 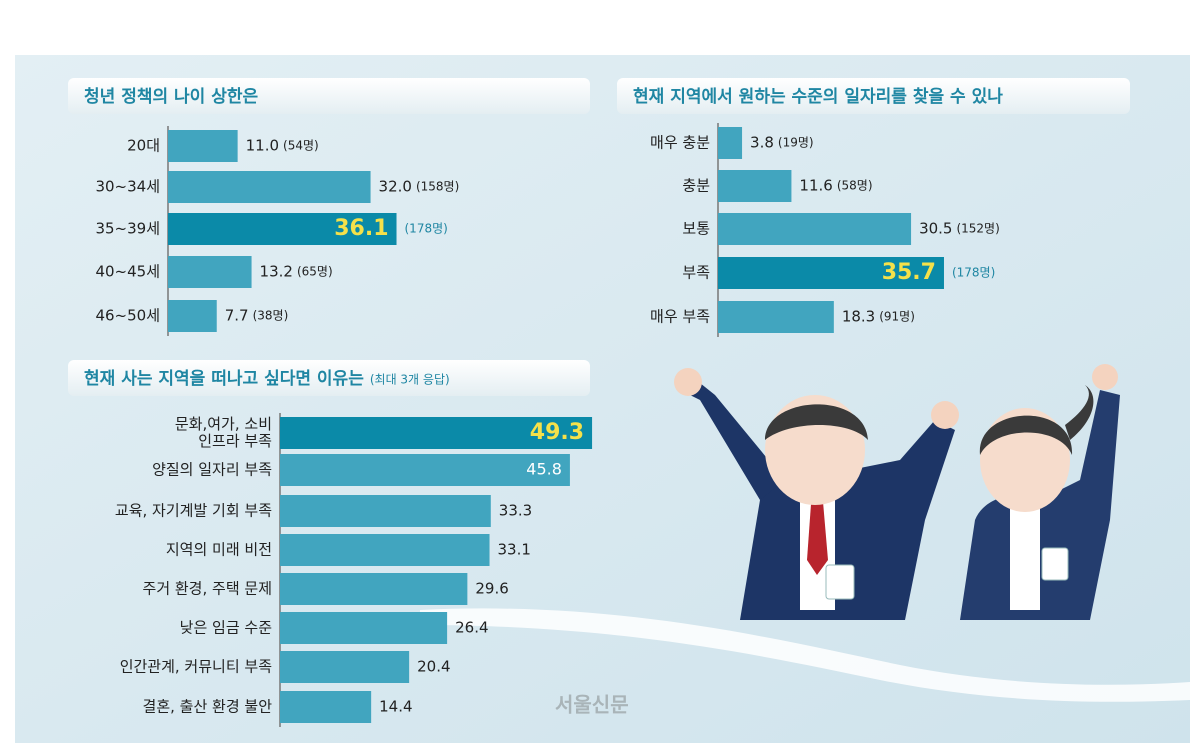 What do you see at coordinates (935, 229) in the screenshot?
I see `value-label: 30.5` at bounding box center [935, 229].